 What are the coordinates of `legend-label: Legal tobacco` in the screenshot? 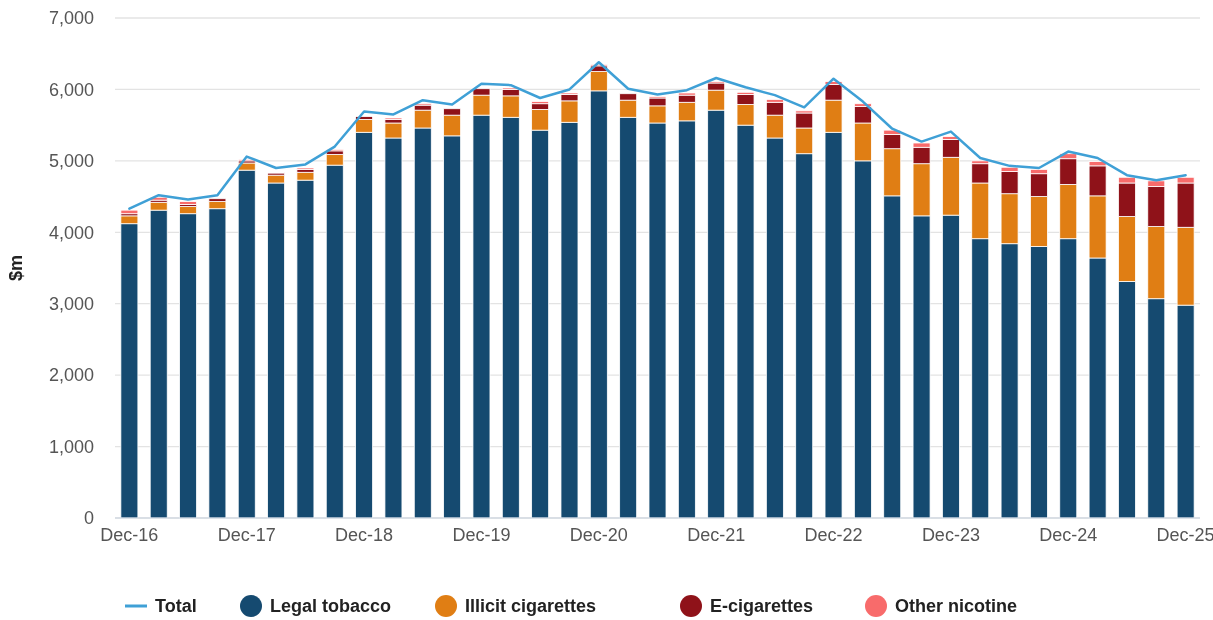 It's located at (331, 606).